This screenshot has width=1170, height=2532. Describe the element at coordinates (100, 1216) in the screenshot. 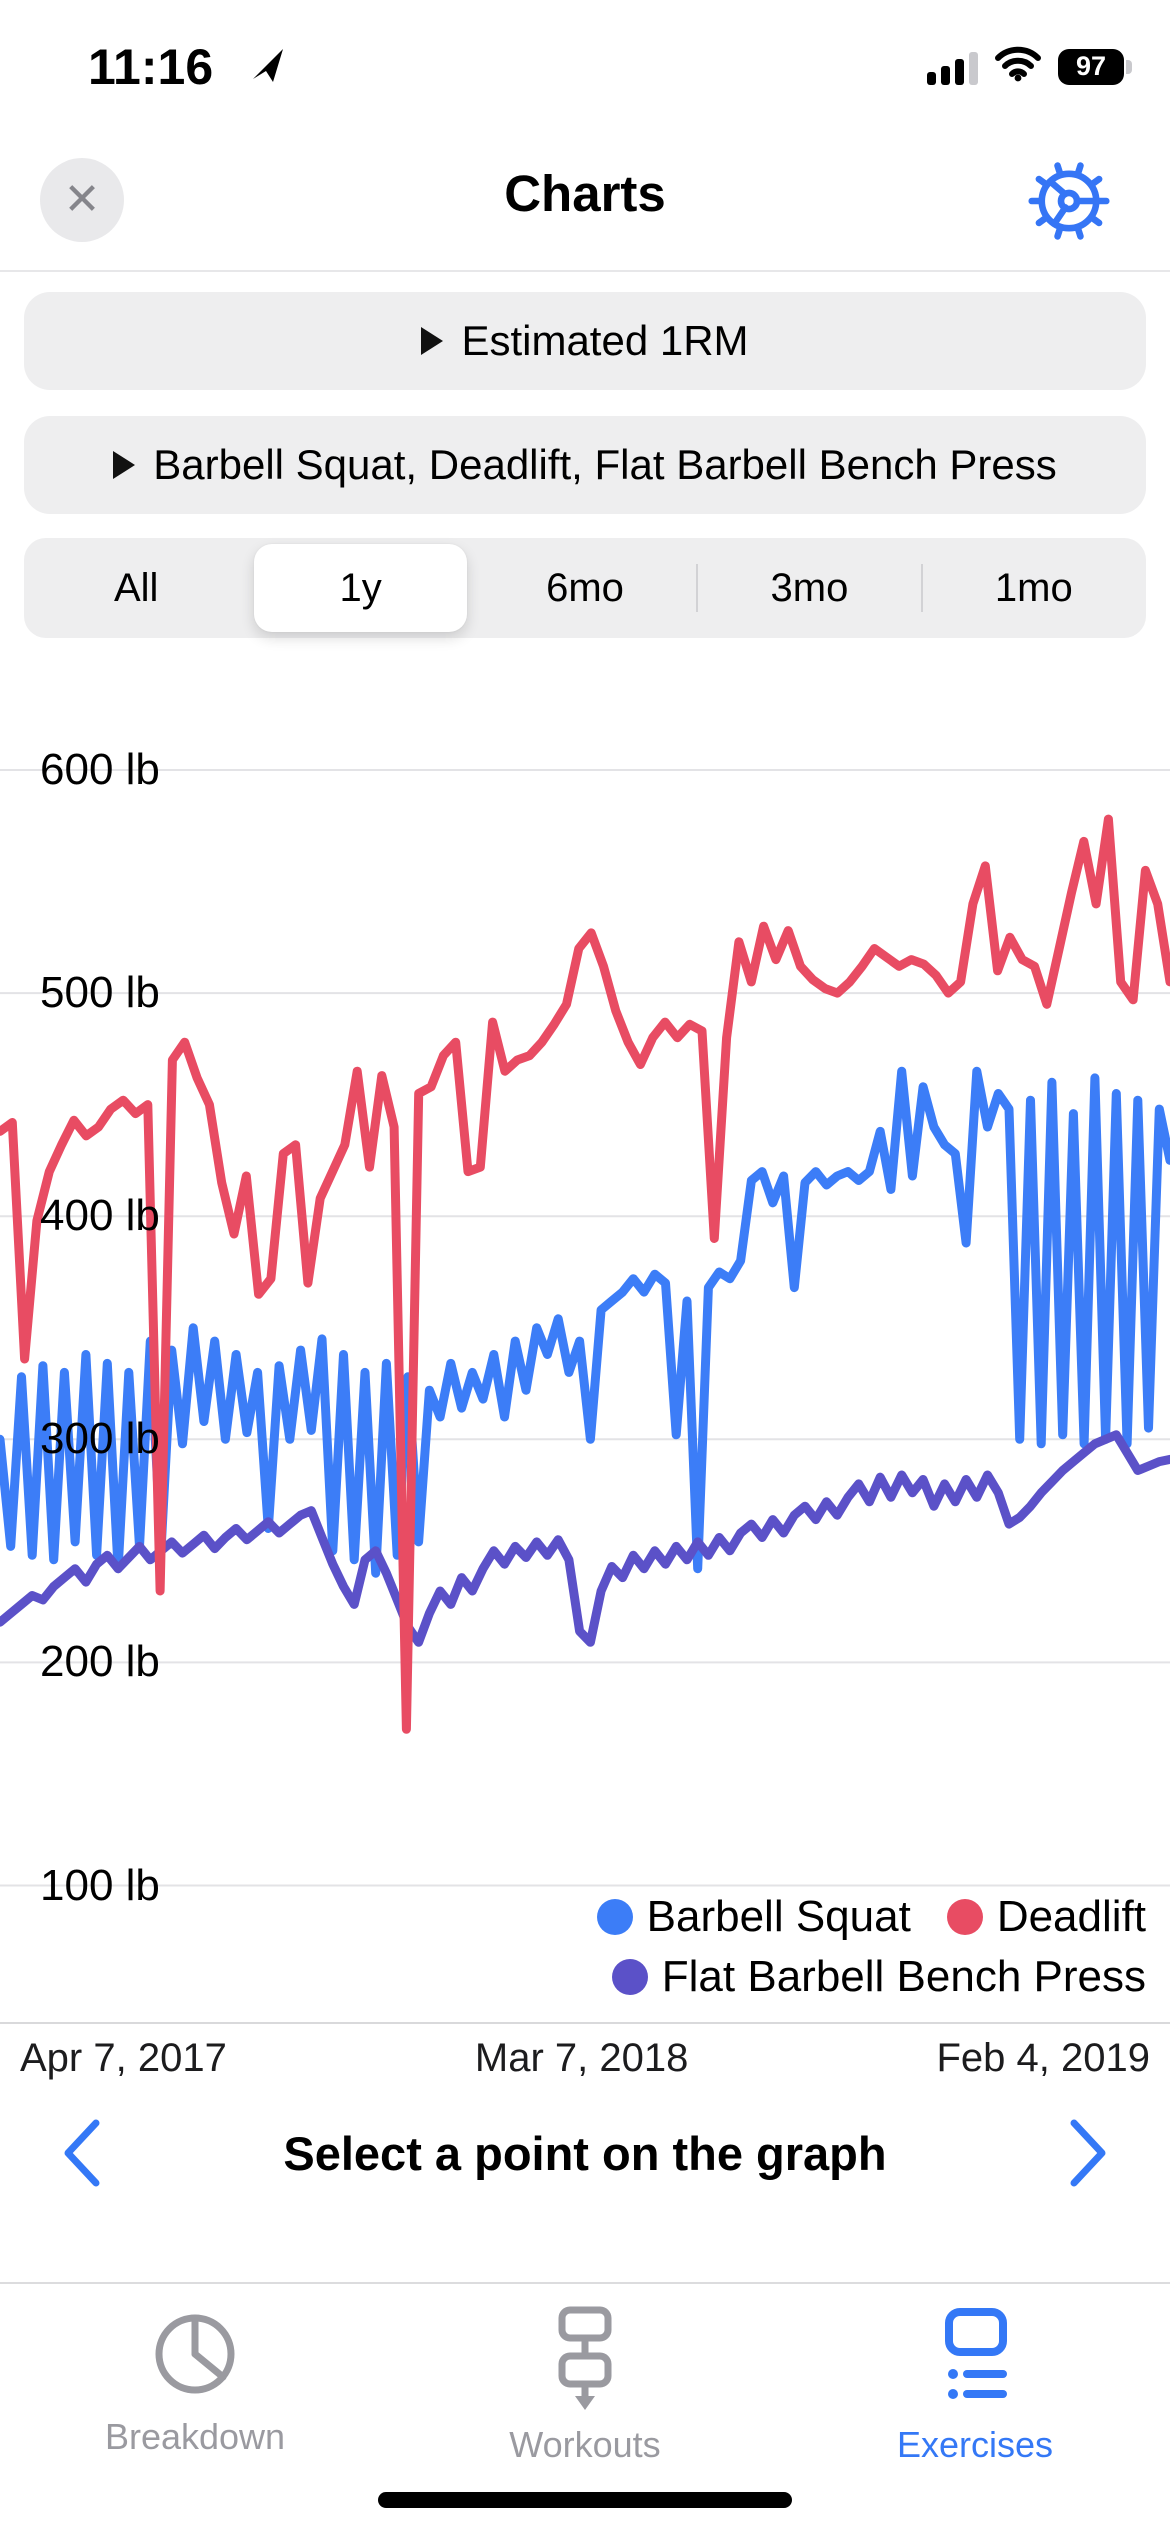

I see `y-axis-label: 400 lb` at that location.